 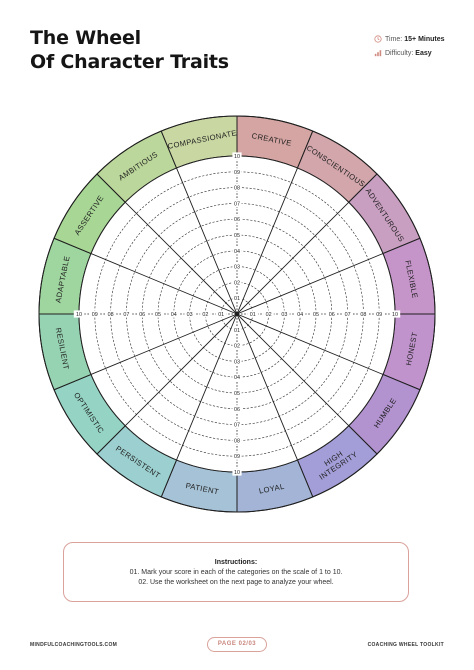 What do you see at coordinates (74, 645) in the screenshot?
I see `footer-website: MINDFULCOACHINGTOOLS.COM` at bounding box center [74, 645].